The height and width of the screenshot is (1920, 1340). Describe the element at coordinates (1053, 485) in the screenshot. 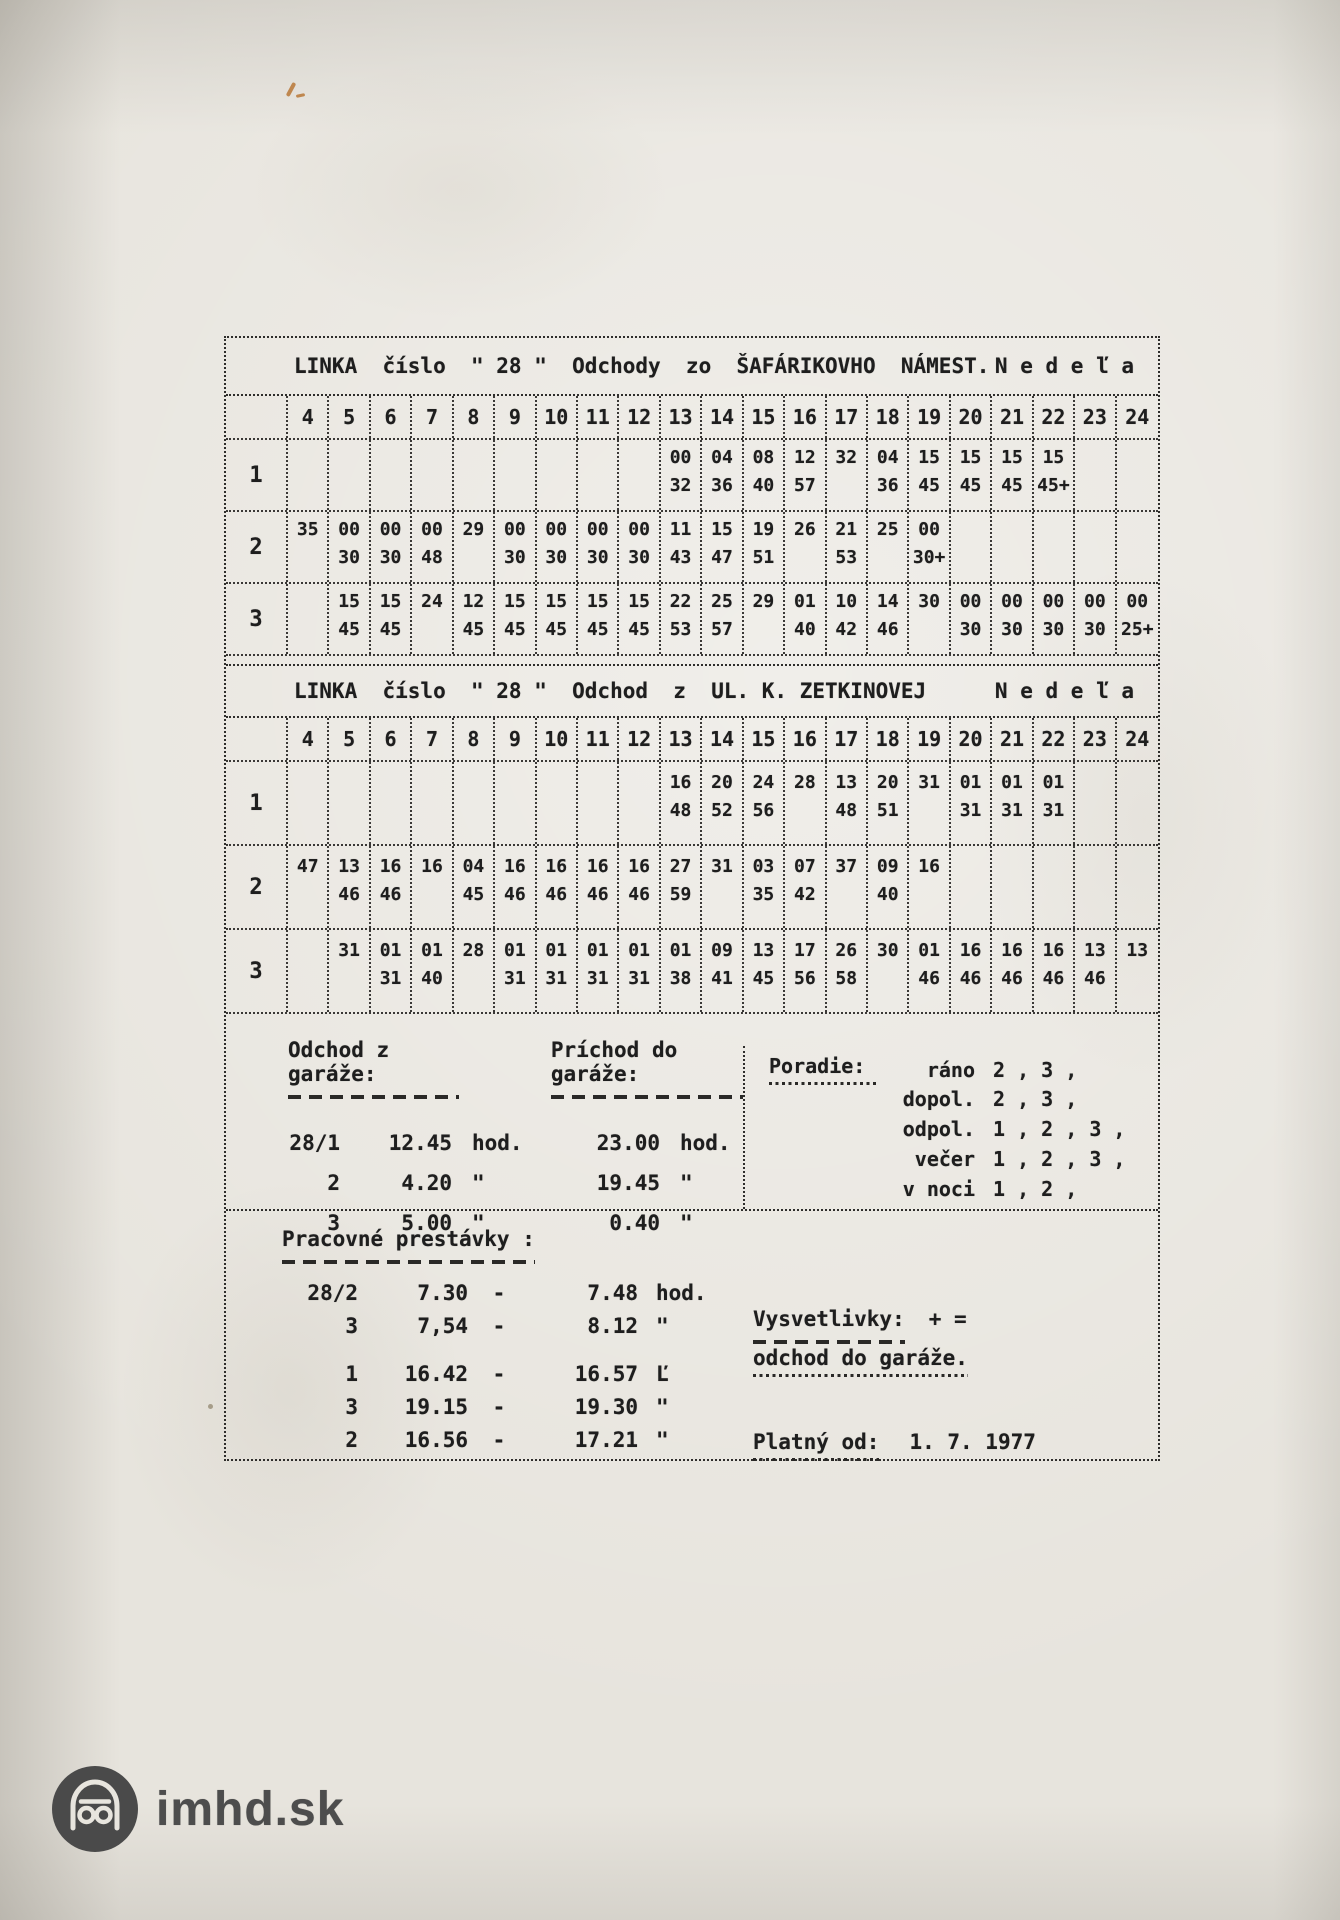

I see `minutes-bottom: 45+` at that location.